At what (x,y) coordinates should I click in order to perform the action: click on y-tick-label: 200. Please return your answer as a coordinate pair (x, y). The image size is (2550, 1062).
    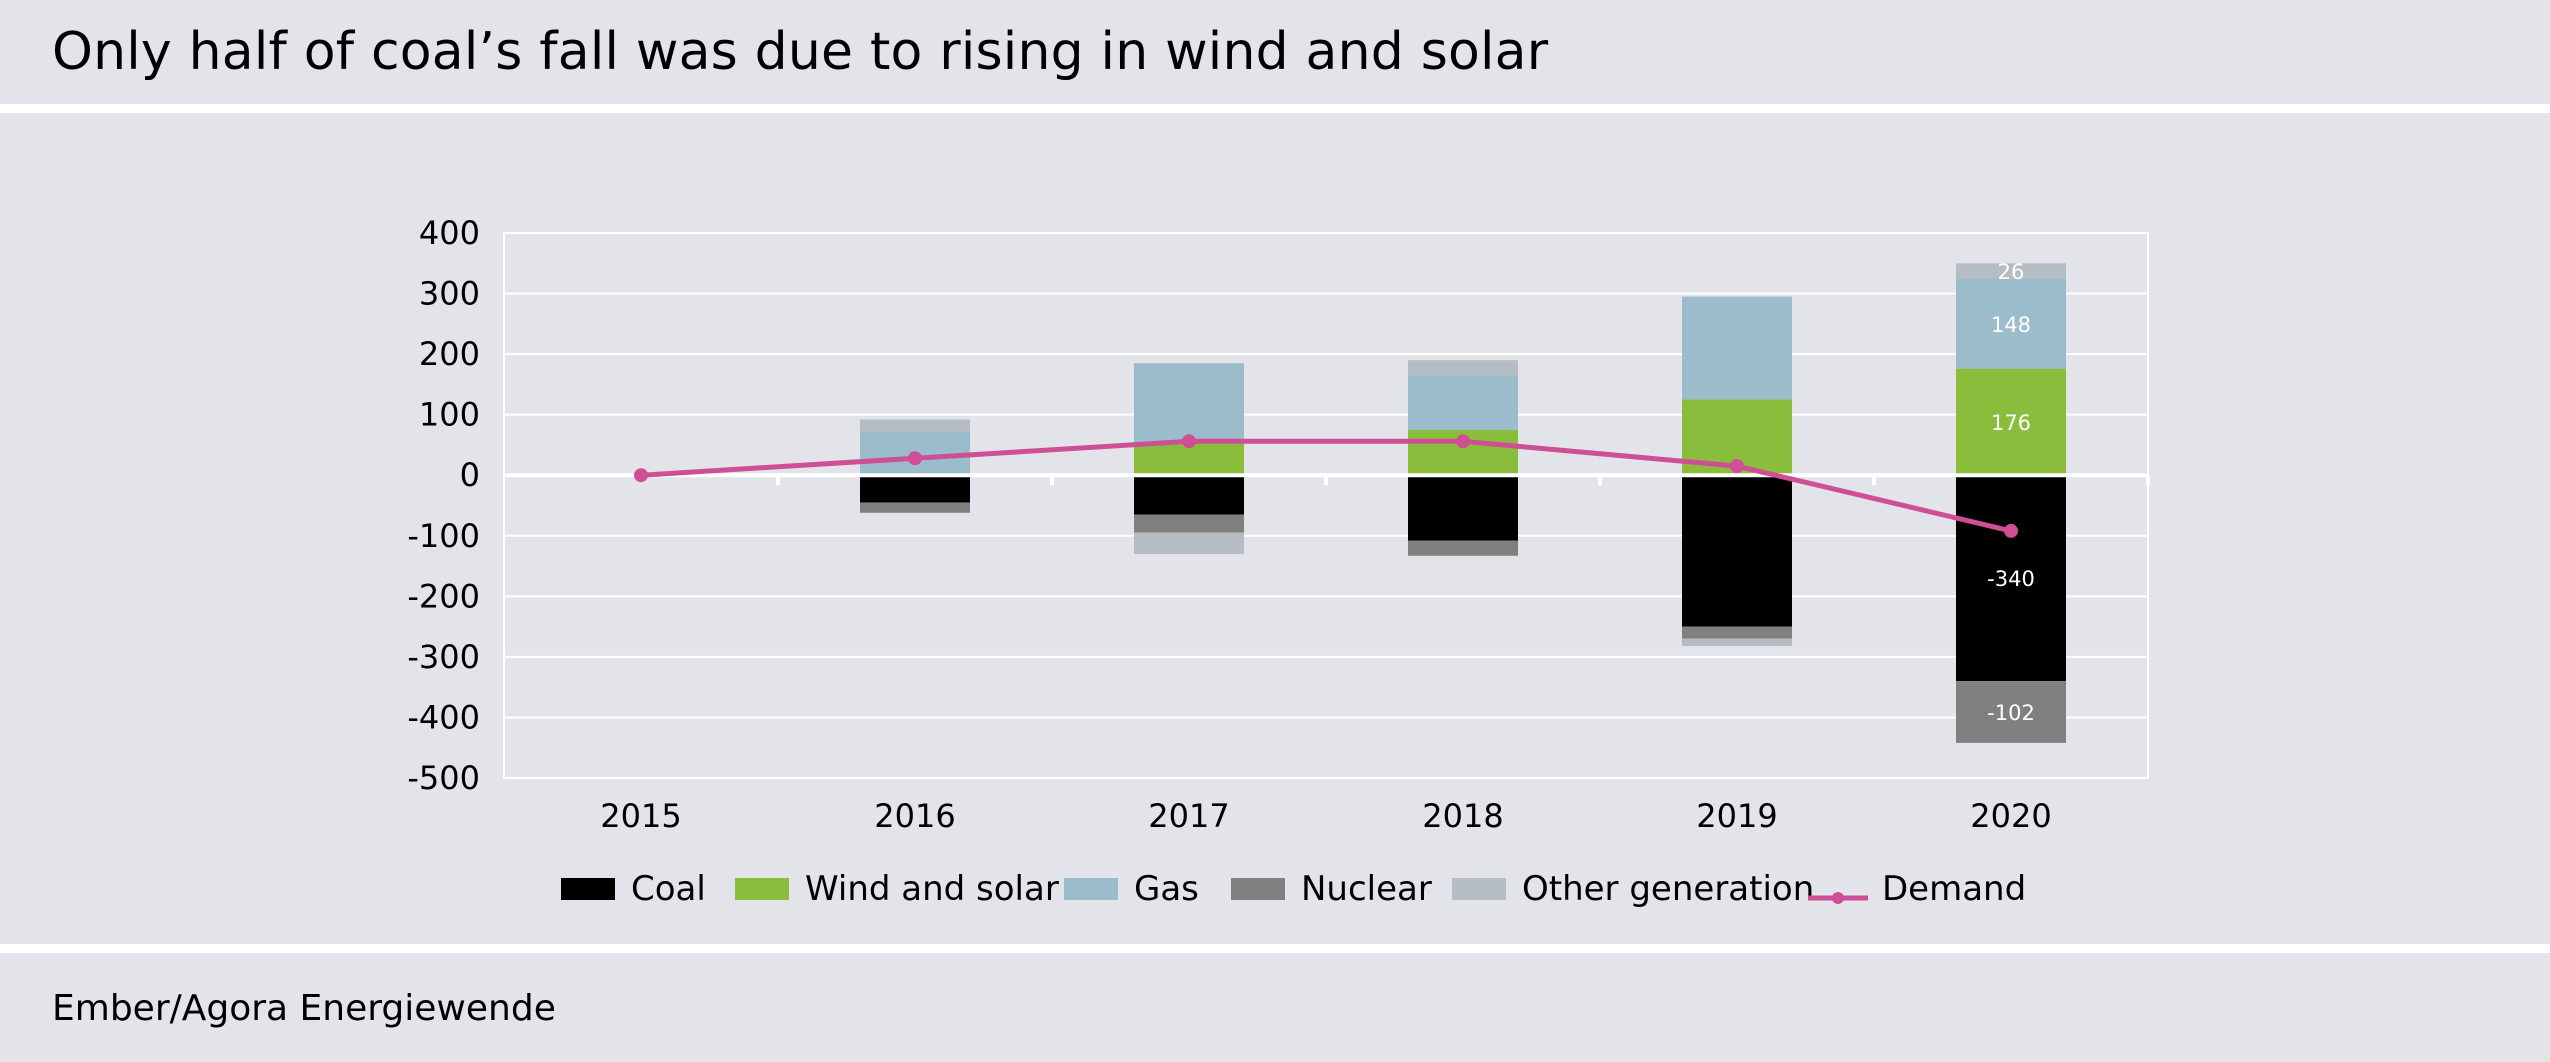
    Looking at the image, I should click on (449, 354).